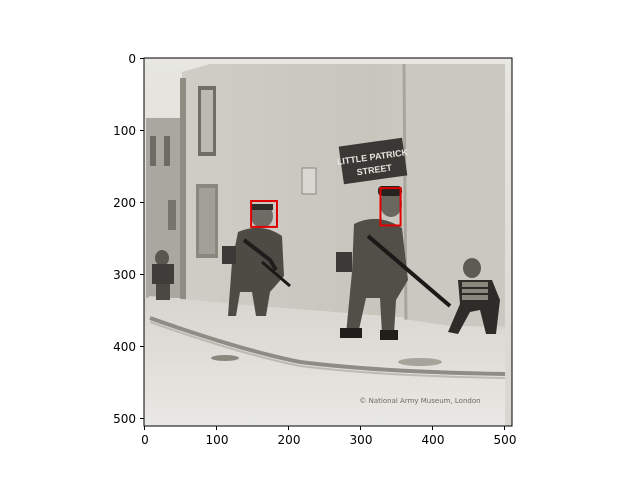 The image size is (640, 480). I want to click on y-tick-label: 400, so click(124, 347).